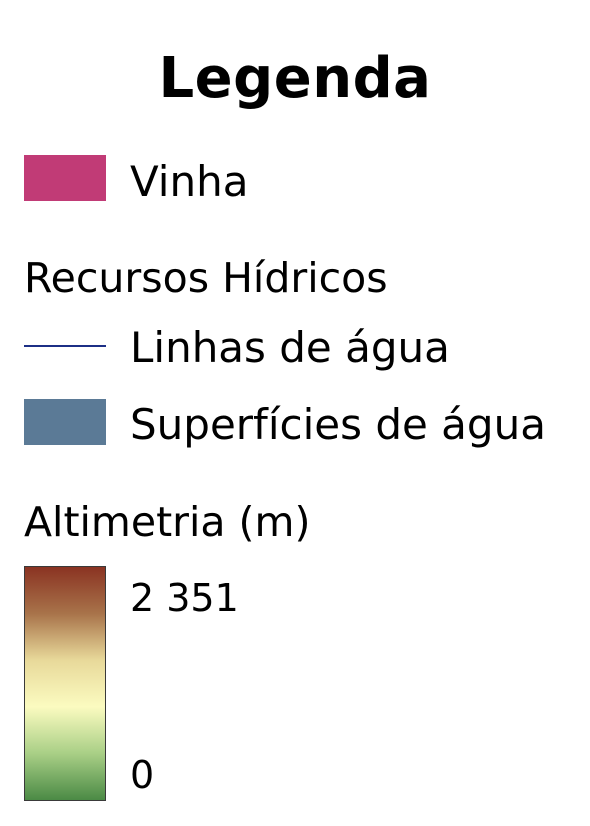  I want to click on linhas-de-agua-label: Linhas de água, so click(290, 347).